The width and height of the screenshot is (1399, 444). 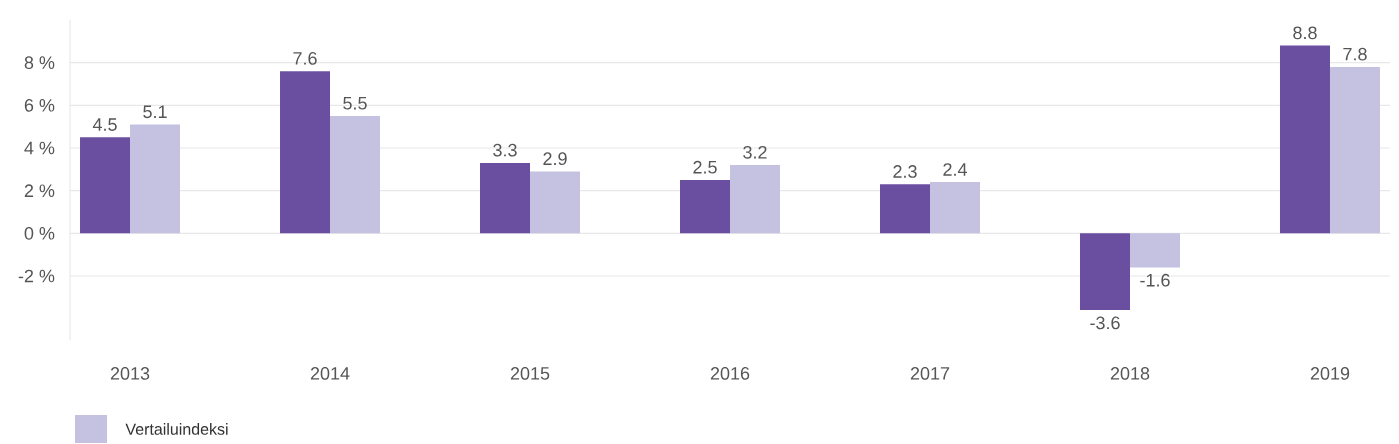 What do you see at coordinates (155, 112) in the screenshot?
I see `data-label: 5.1` at bounding box center [155, 112].